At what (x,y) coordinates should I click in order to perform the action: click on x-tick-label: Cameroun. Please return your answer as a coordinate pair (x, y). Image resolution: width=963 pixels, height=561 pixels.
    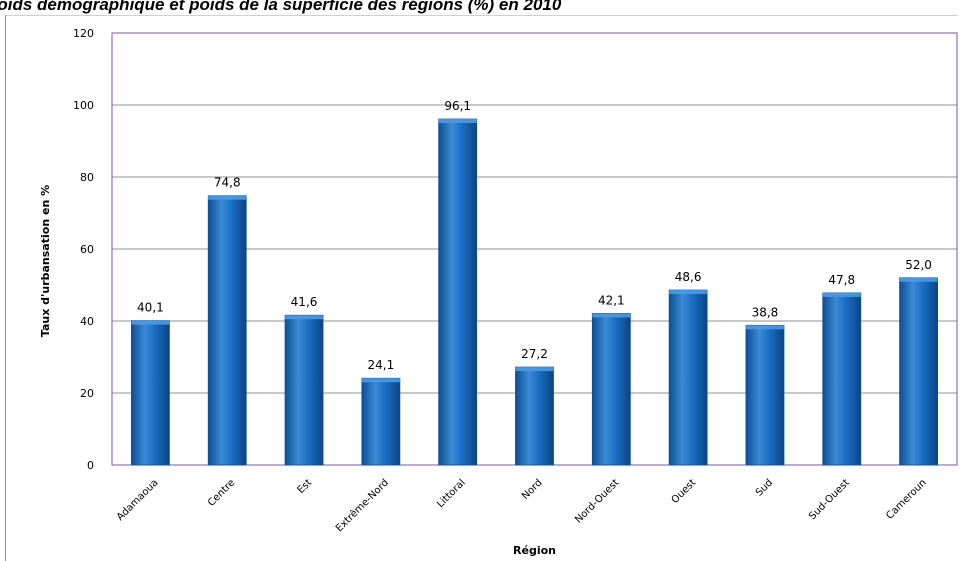
    Looking at the image, I should click on (906, 499).